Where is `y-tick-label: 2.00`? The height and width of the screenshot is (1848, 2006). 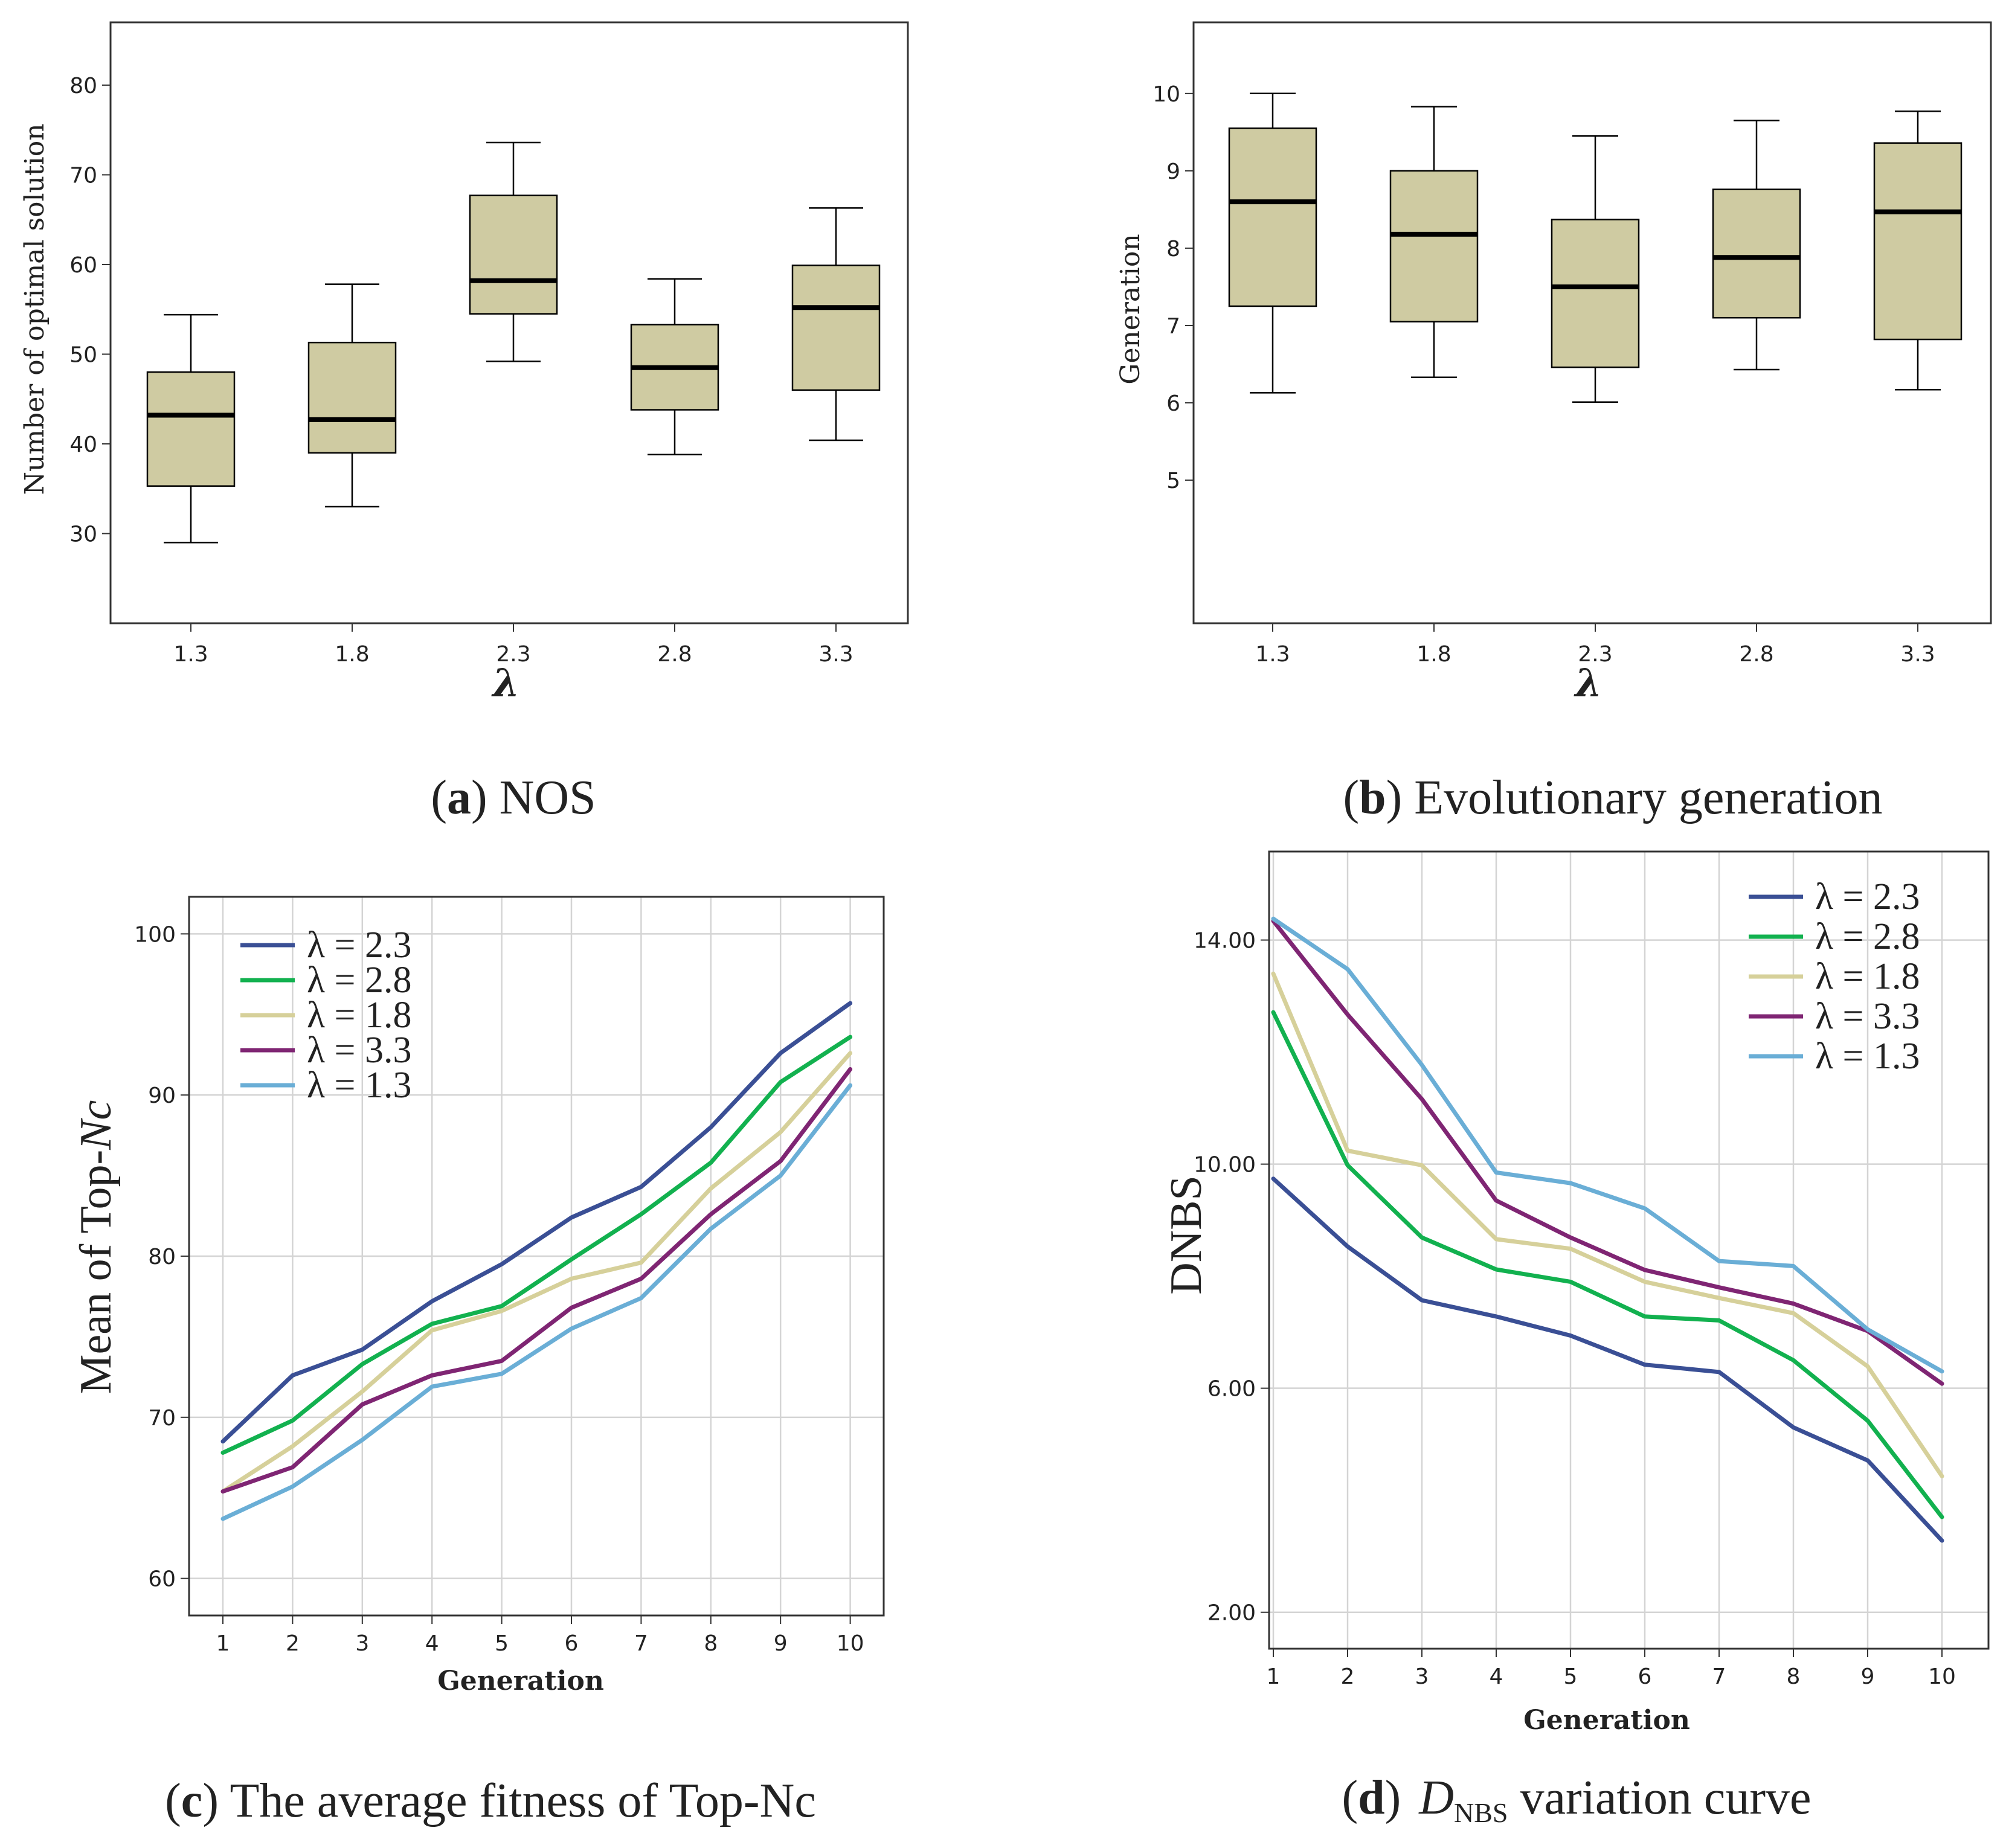
y-tick-label: 2.00 is located at coordinates (1231, 1613).